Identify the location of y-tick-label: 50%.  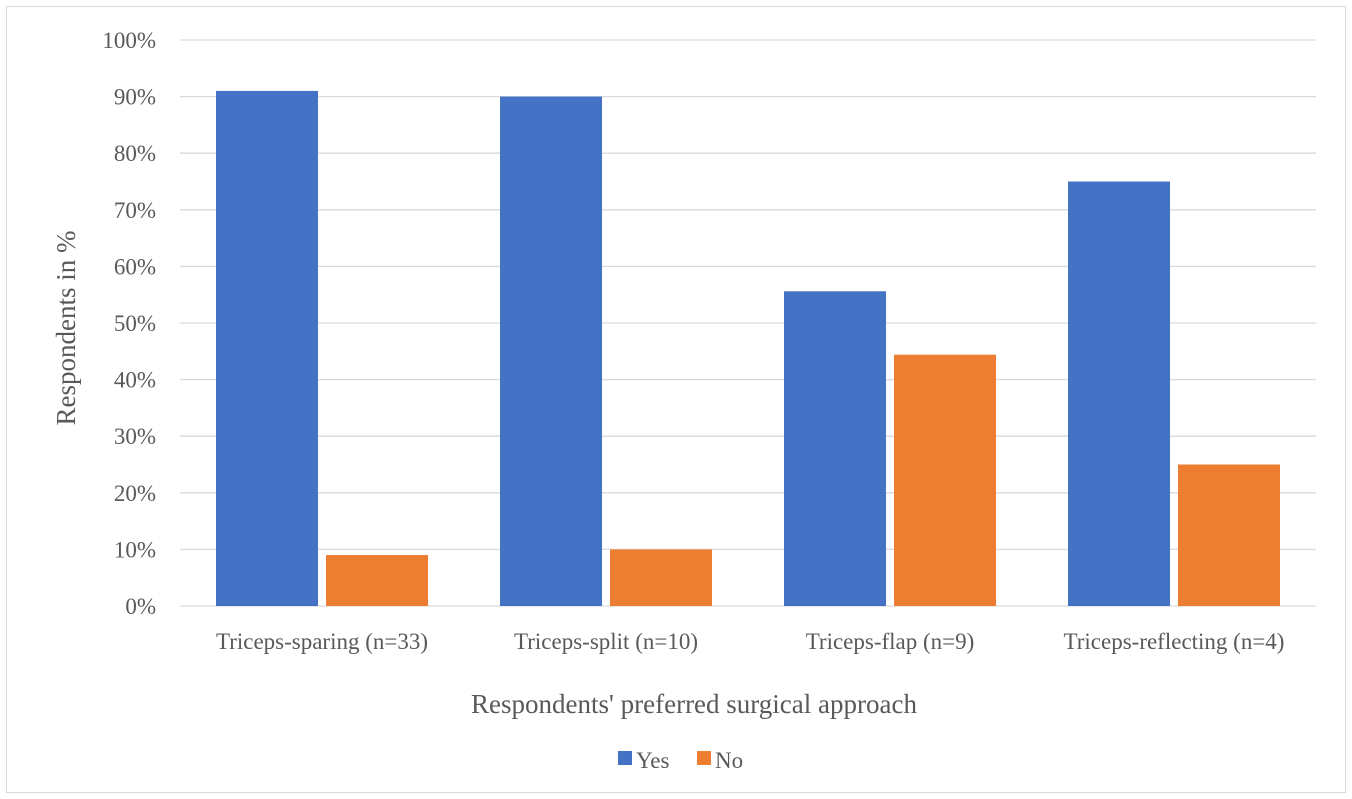
(135, 323).